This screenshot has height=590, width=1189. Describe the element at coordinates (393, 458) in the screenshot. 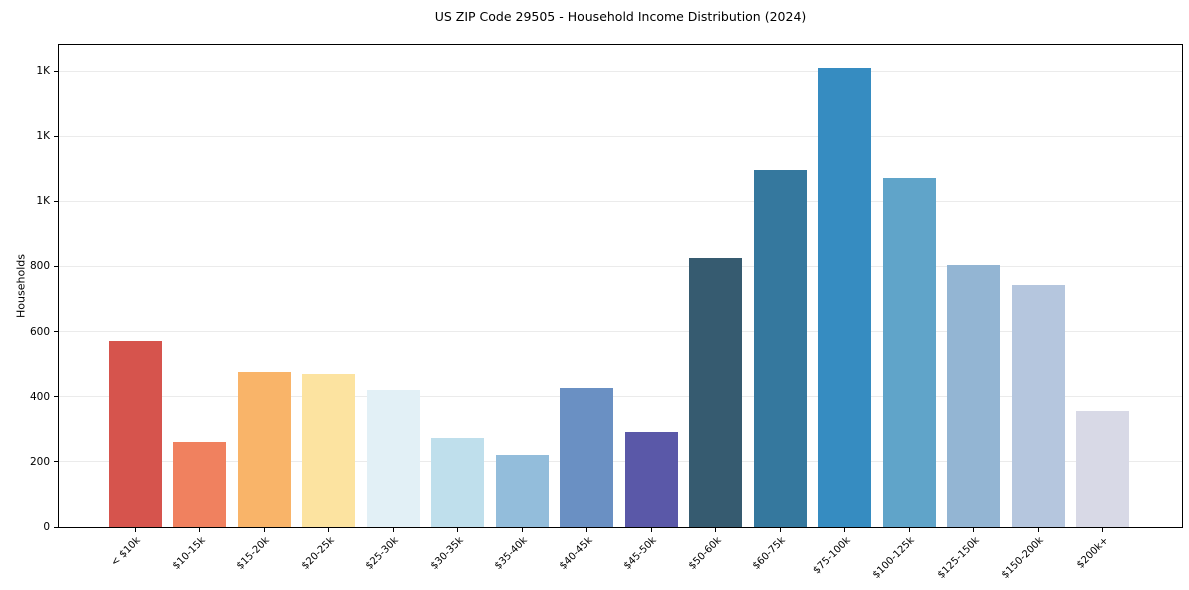

I see `bar-$25-30k` at that location.